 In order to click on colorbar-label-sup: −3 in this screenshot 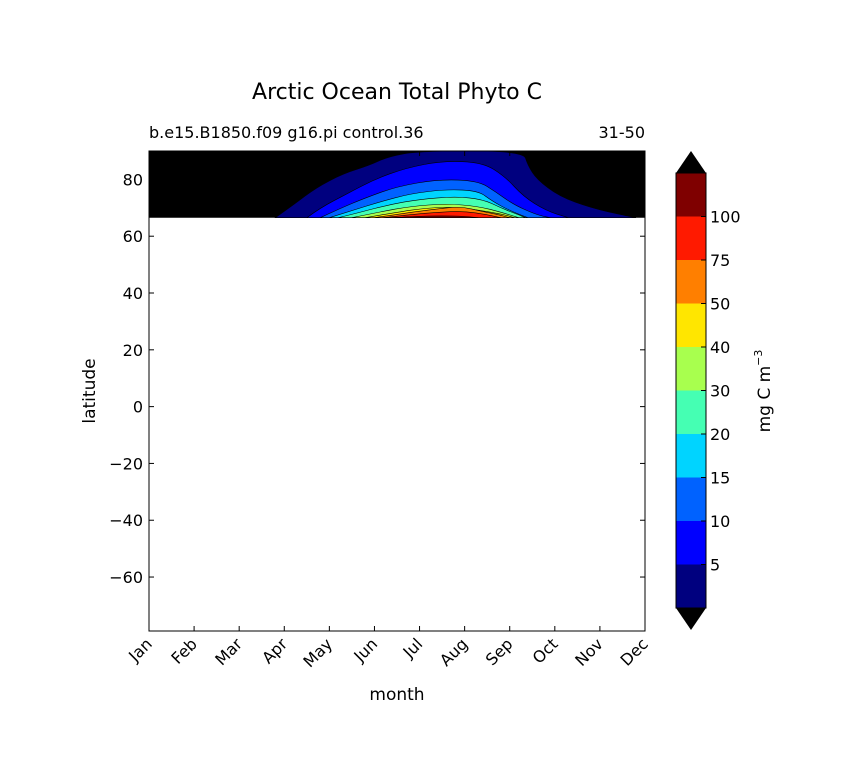, I will do `click(758, 358)`.